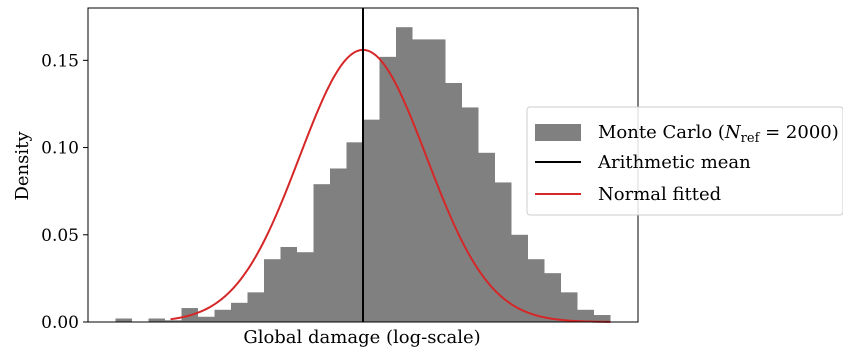 The width and height of the screenshot is (843, 352). Describe the element at coordinates (361, 337) in the screenshot. I see `x-axis-label: Global damage (log-scale)` at that location.